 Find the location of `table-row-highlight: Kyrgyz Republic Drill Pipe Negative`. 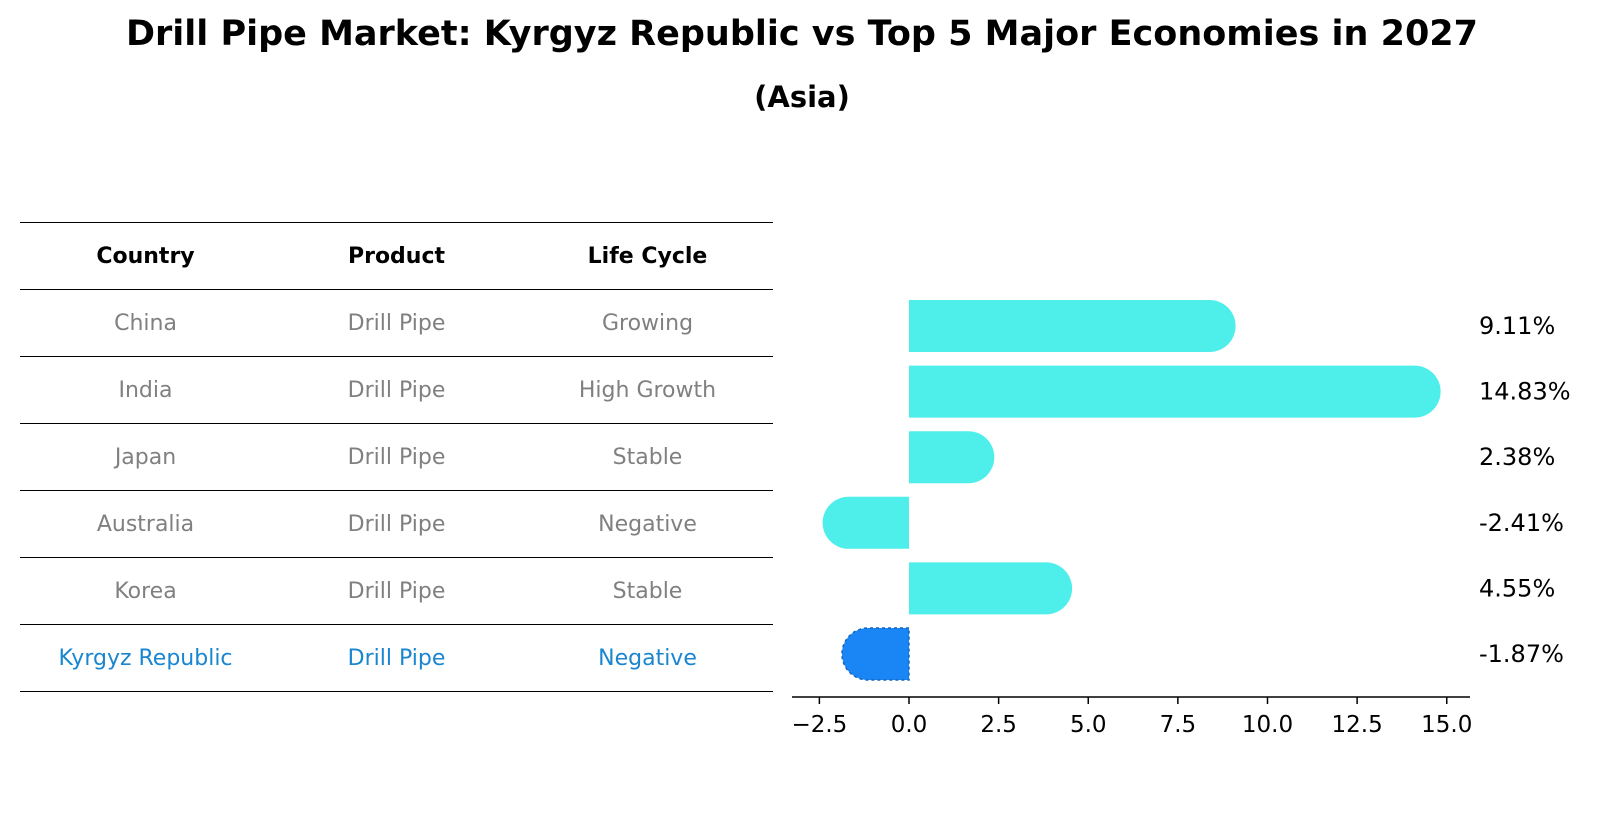

table-row-highlight: Kyrgyz Republic Drill Pipe Negative is located at coordinates (396, 658).